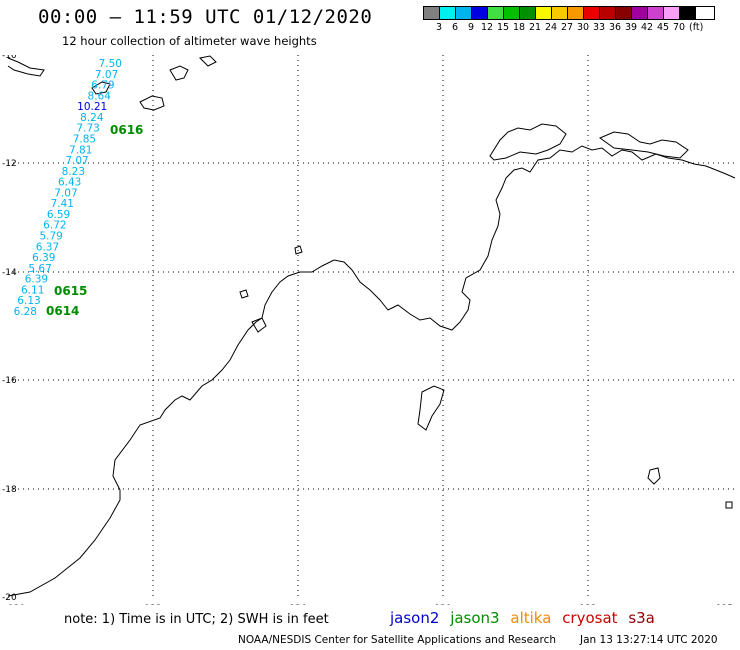 This screenshot has width=740, height=650. What do you see at coordinates (73, 172) in the screenshot?
I see `wave-height-label: 8.23` at bounding box center [73, 172].